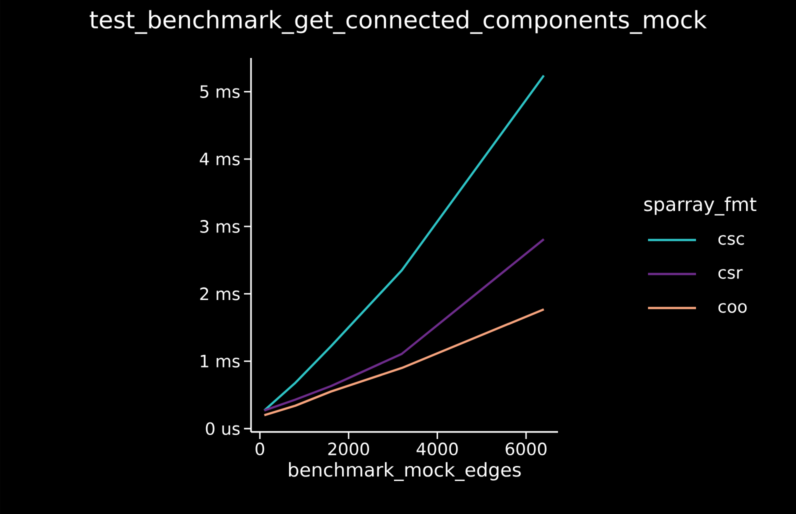 The height and width of the screenshot is (514, 796). Describe the element at coordinates (223, 429) in the screenshot. I see `y-tick-label: 0 us` at that location.